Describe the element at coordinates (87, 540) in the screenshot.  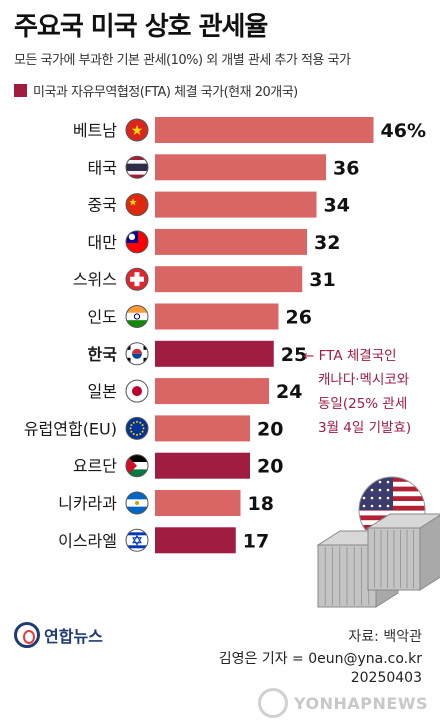
I see `category-label: 이스라엘` at that location.